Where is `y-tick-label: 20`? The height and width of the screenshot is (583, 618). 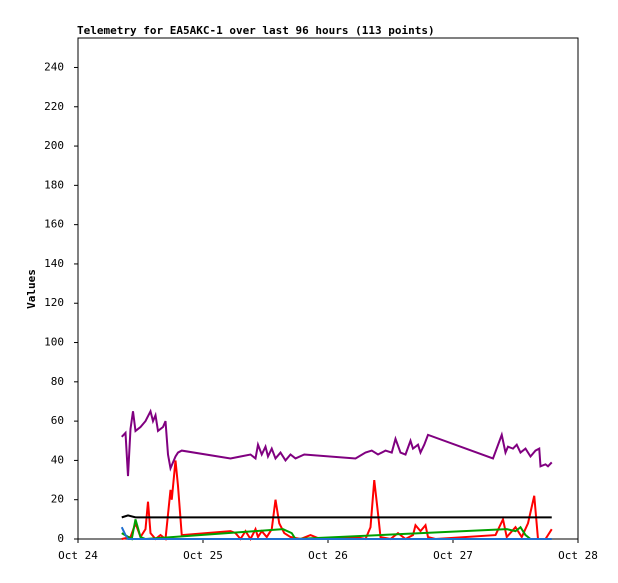
y-tick-label: 20 is located at coordinates (57, 499).